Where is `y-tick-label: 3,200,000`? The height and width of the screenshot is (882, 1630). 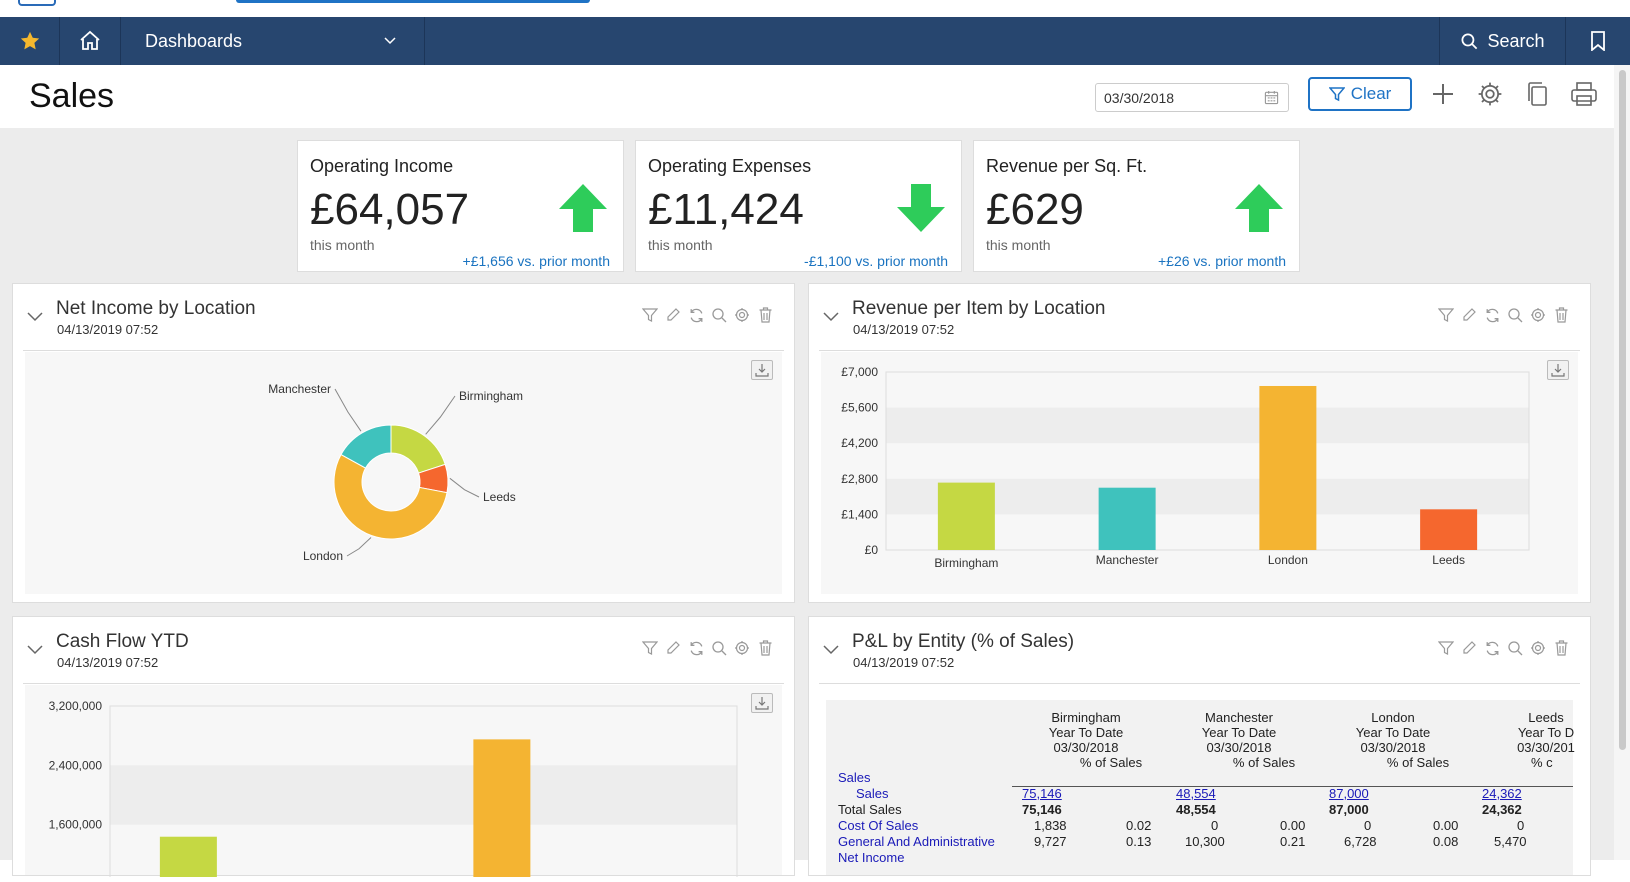 y-tick-label: 3,200,000 is located at coordinates (76, 706).